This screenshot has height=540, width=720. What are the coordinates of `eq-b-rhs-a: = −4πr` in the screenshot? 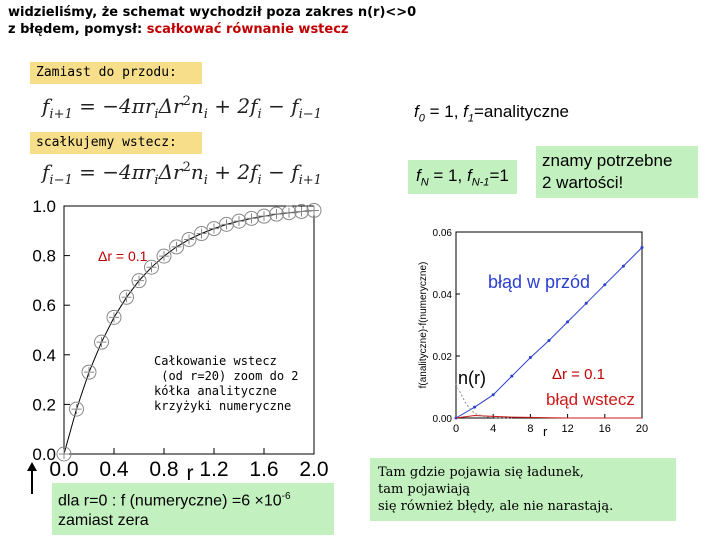 It's located at (113, 172).